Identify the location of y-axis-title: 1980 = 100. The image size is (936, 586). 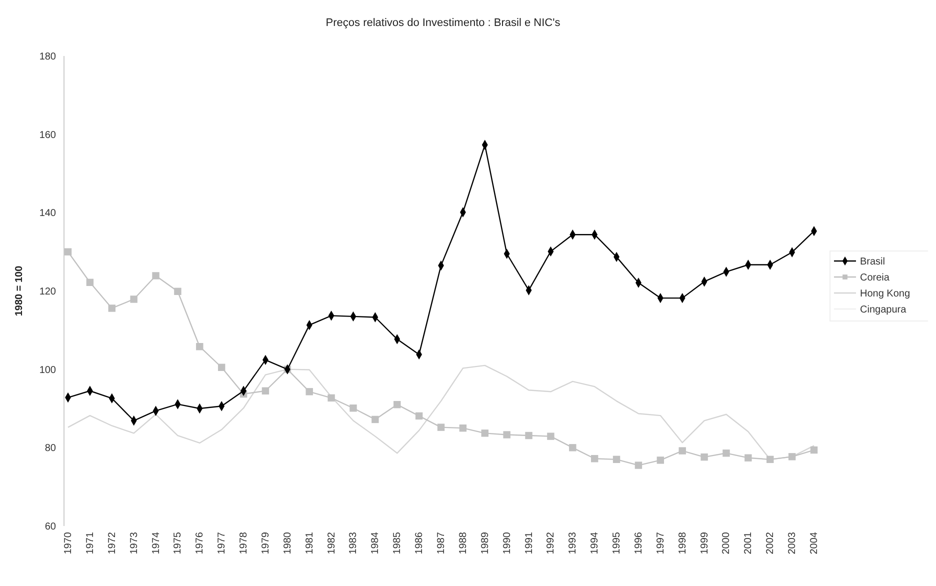
(19, 290).